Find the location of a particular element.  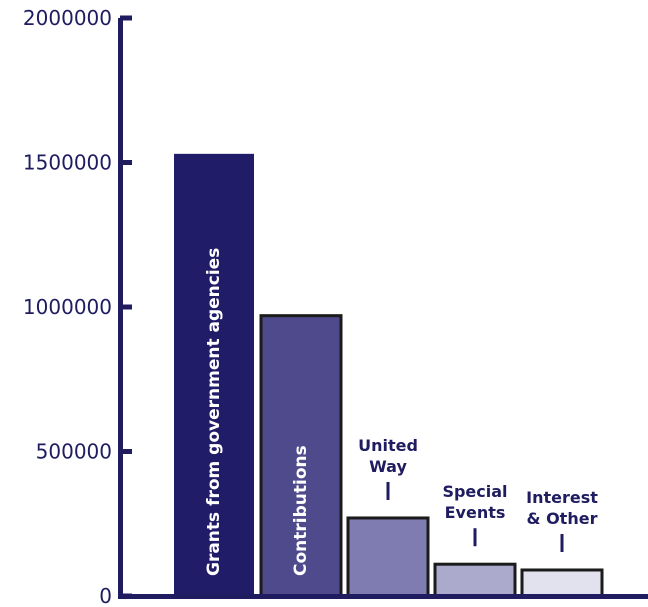

bar-label-5: Interest & Other is located at coordinates (562, 508).